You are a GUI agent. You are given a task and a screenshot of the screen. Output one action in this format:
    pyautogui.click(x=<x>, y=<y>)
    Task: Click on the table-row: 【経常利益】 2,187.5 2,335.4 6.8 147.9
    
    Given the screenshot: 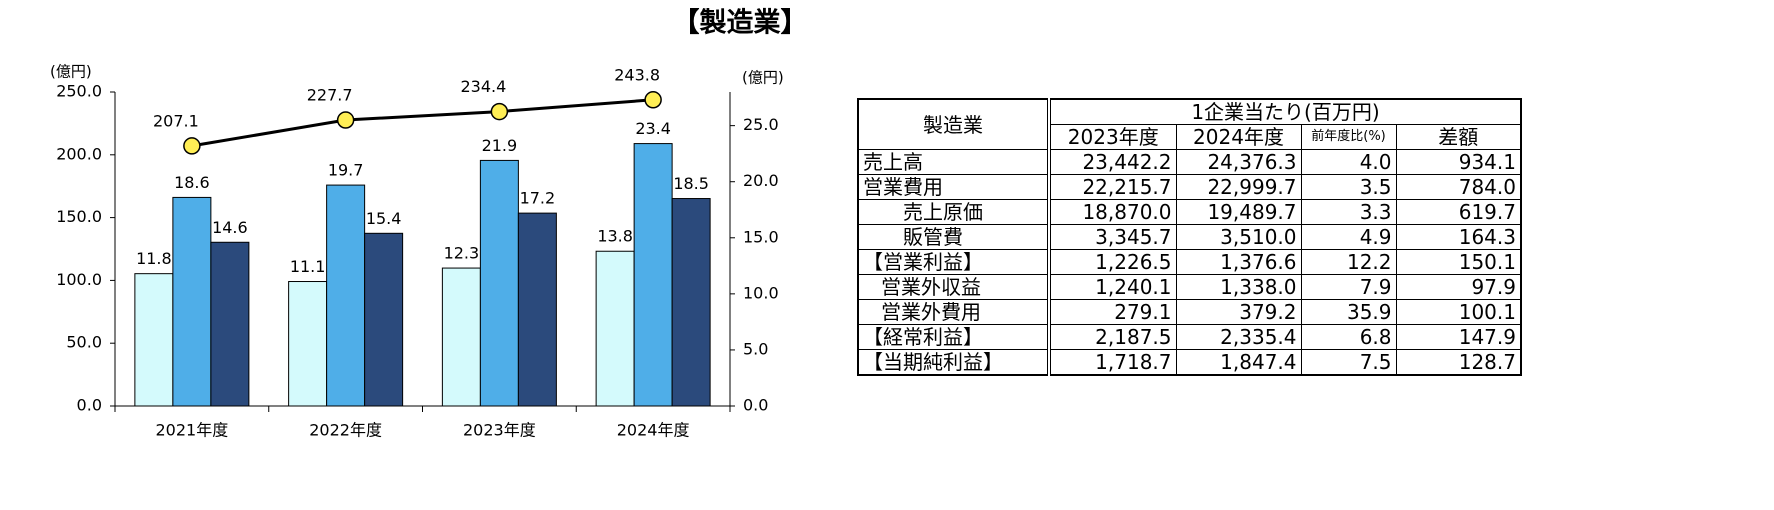 What is the action you would take?
    pyautogui.click(x=1189, y=337)
    